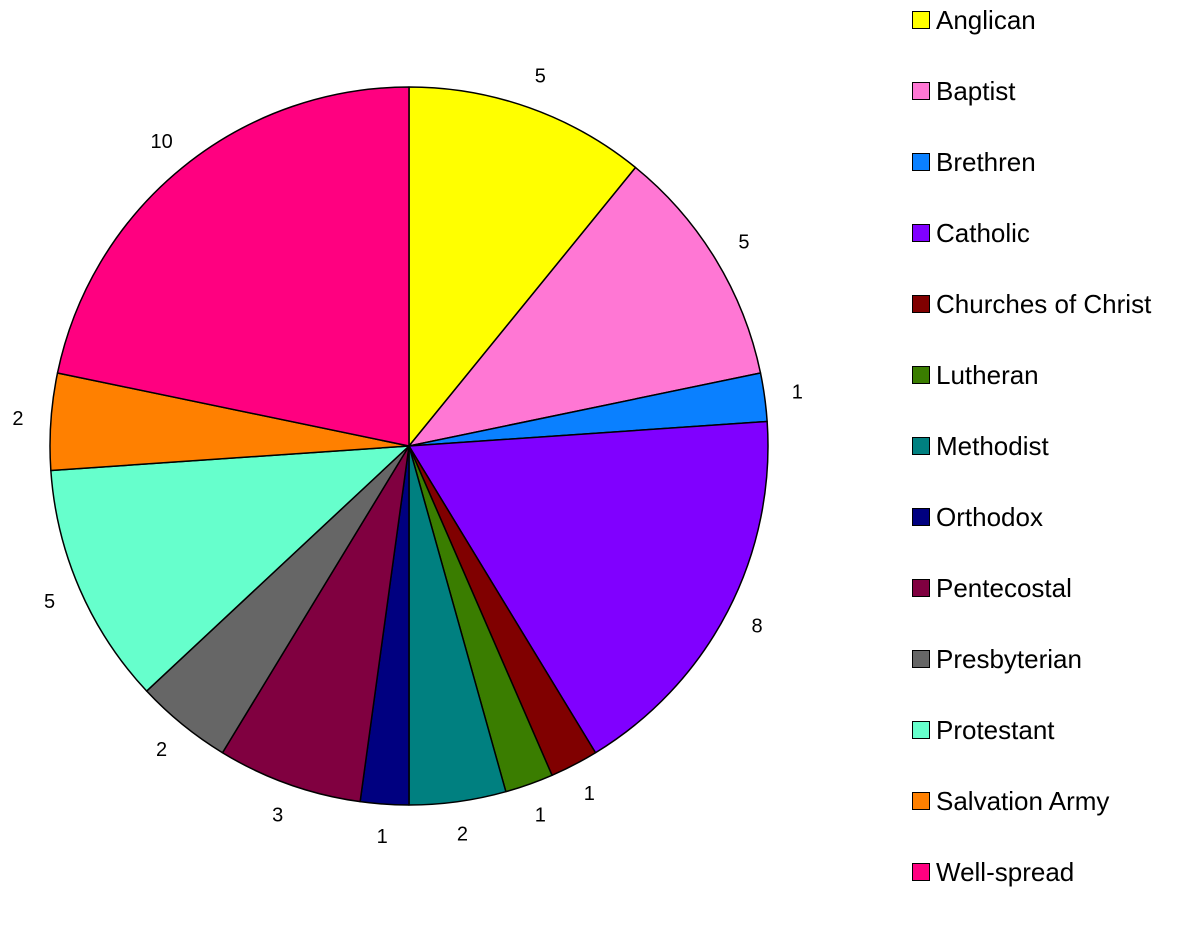  What do you see at coordinates (233, 266) in the screenshot?
I see `pie-slice-well-spread` at bounding box center [233, 266].